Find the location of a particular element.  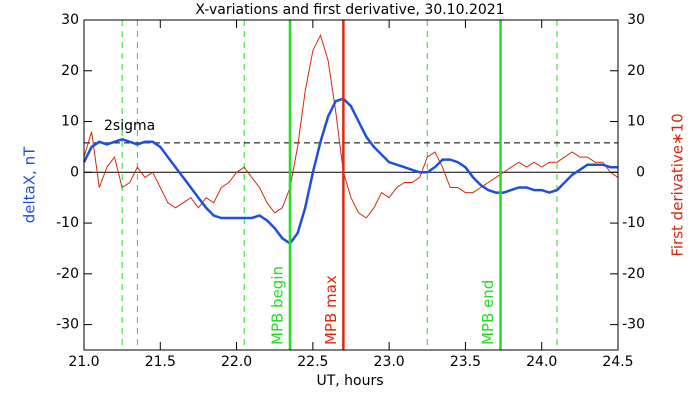

event-label: MPB end is located at coordinates (488, 312).